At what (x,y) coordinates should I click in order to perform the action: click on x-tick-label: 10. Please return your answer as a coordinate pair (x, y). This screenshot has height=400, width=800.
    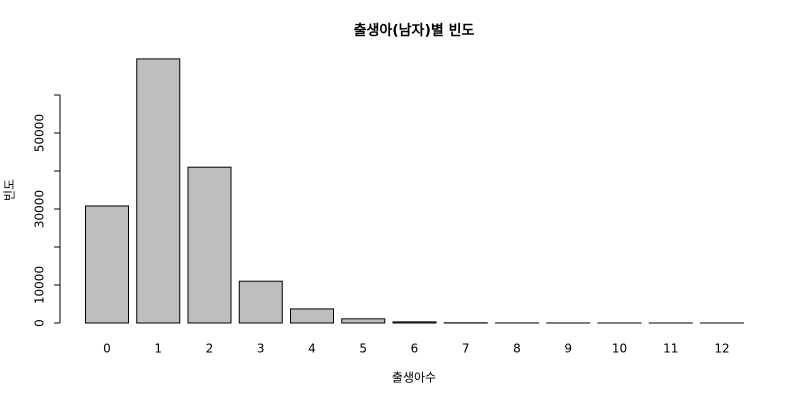
    Looking at the image, I should click on (619, 349).